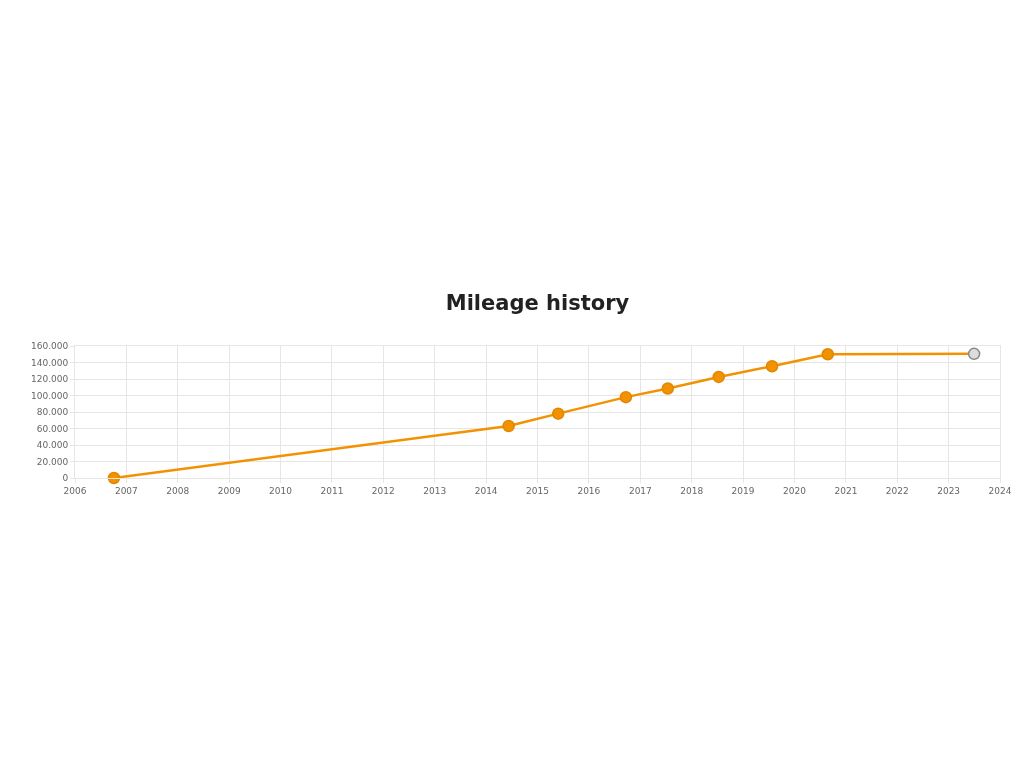 The image size is (1024, 768). Describe the element at coordinates (332, 490) in the screenshot. I see `x-tick-label: 2011` at that location.